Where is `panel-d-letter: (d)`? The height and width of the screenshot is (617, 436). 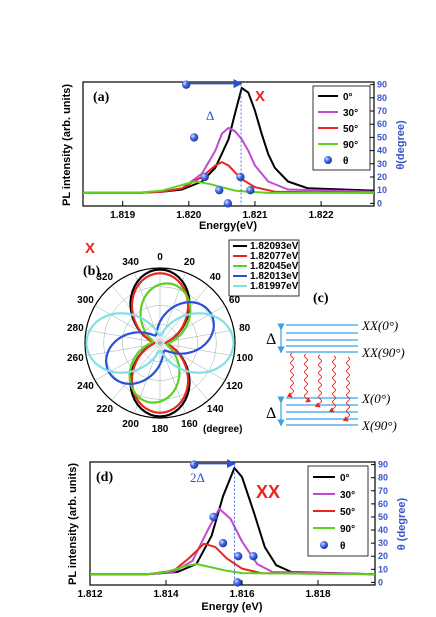 panel-d-letter: (d) is located at coordinates (104, 477).